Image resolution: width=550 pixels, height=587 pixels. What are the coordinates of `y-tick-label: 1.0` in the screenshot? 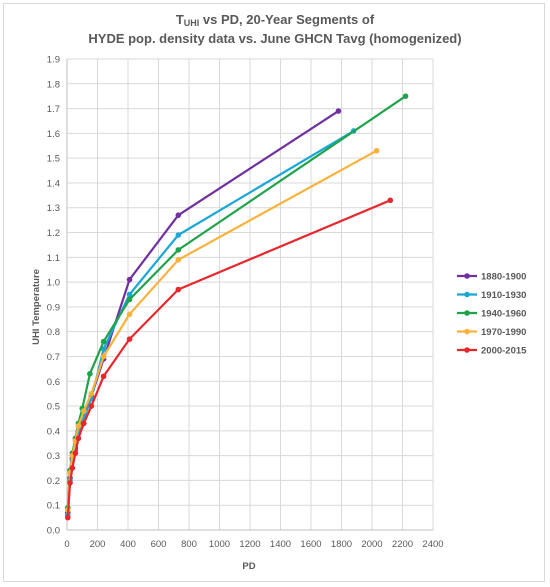 It's located at (53, 283).